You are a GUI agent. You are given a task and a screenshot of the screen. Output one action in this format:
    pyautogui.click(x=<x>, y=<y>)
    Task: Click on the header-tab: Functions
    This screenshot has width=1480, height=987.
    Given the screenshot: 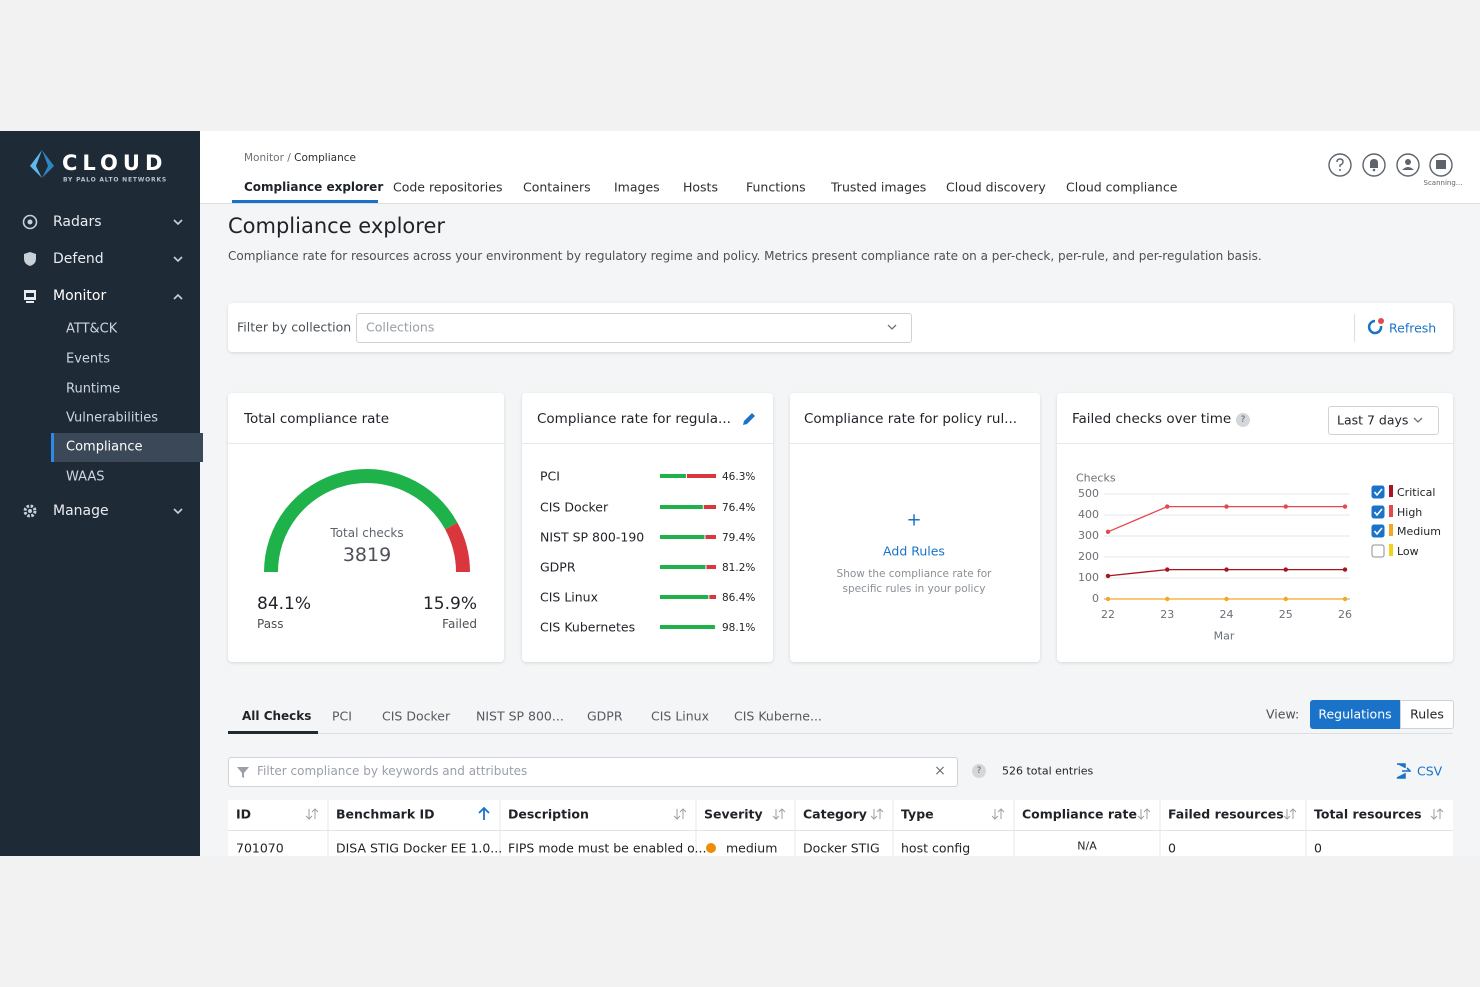 What is the action you would take?
    pyautogui.click(x=776, y=187)
    